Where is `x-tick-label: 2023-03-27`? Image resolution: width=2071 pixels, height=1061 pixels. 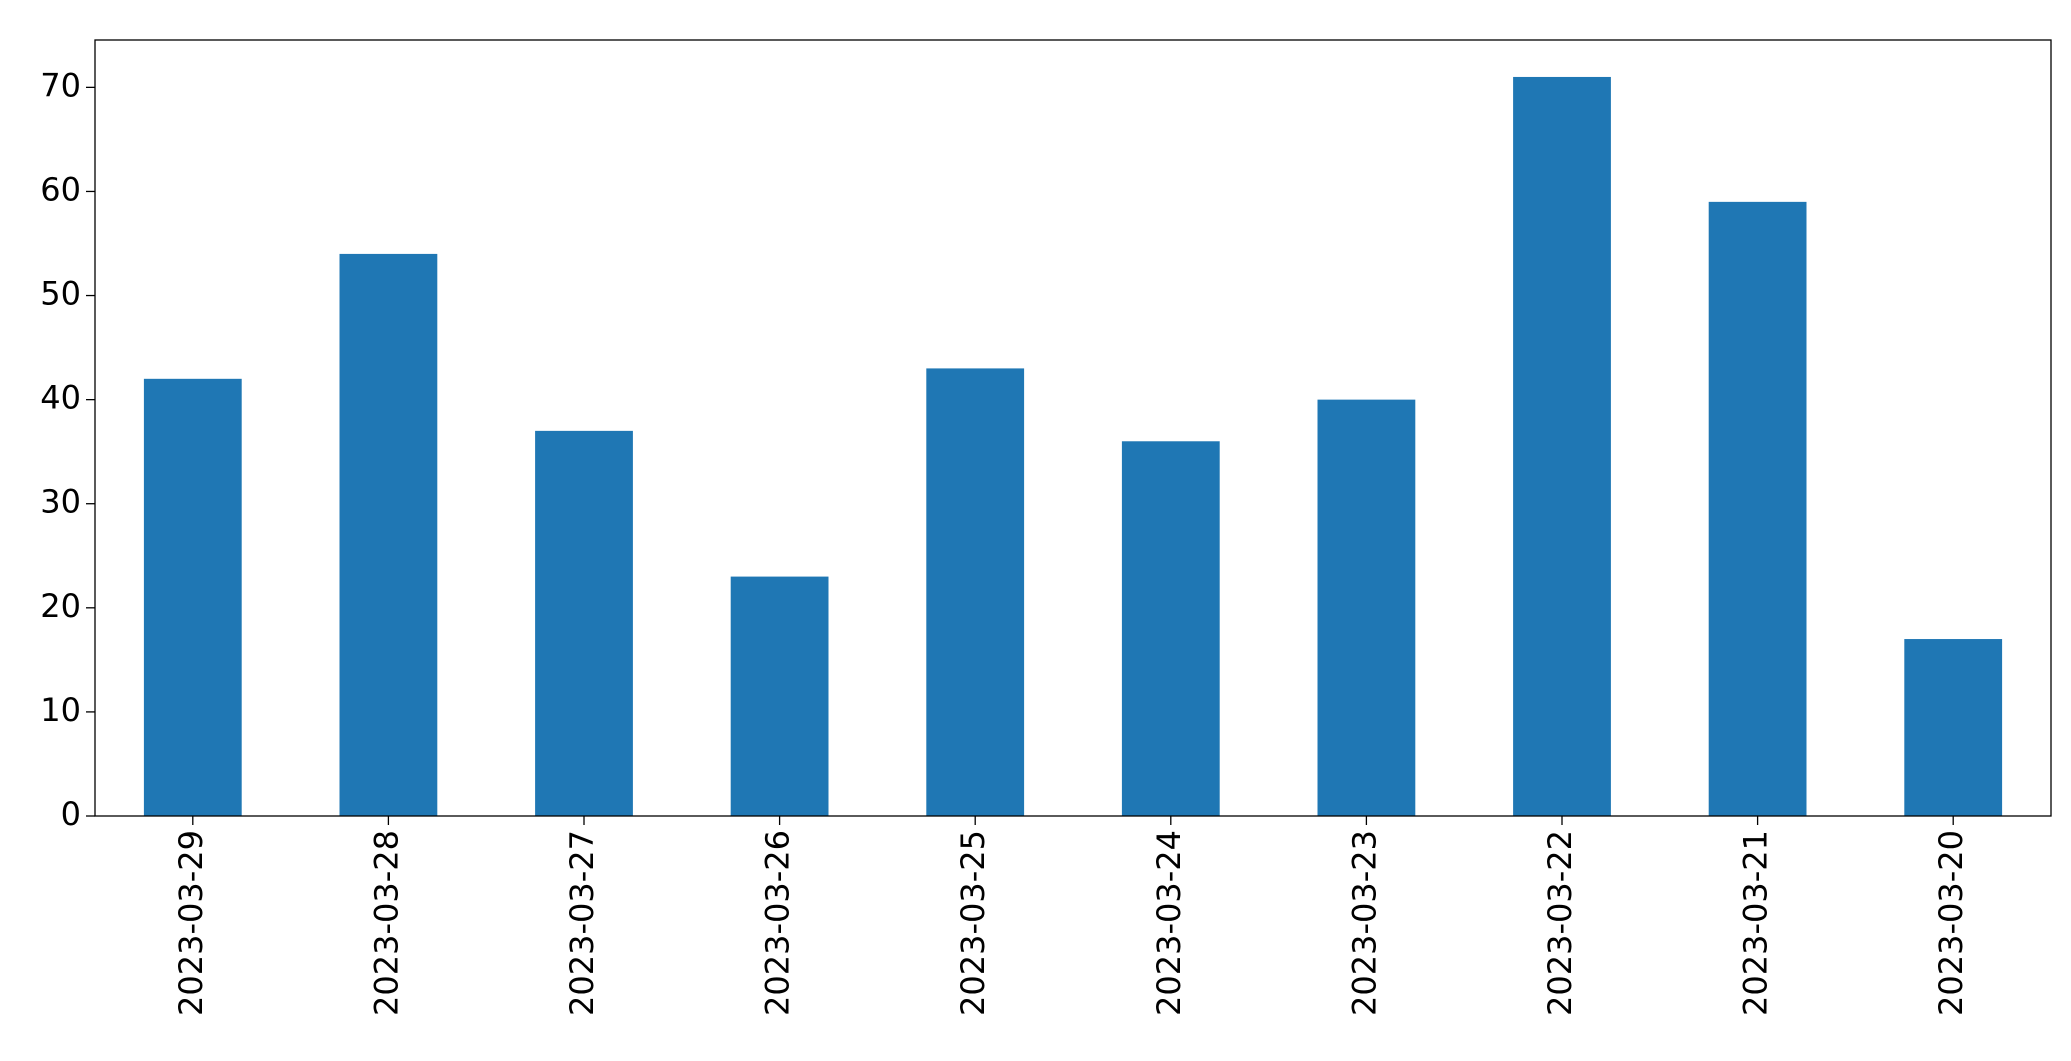
x-tick-label: 2023-03-27 is located at coordinates (582, 923).